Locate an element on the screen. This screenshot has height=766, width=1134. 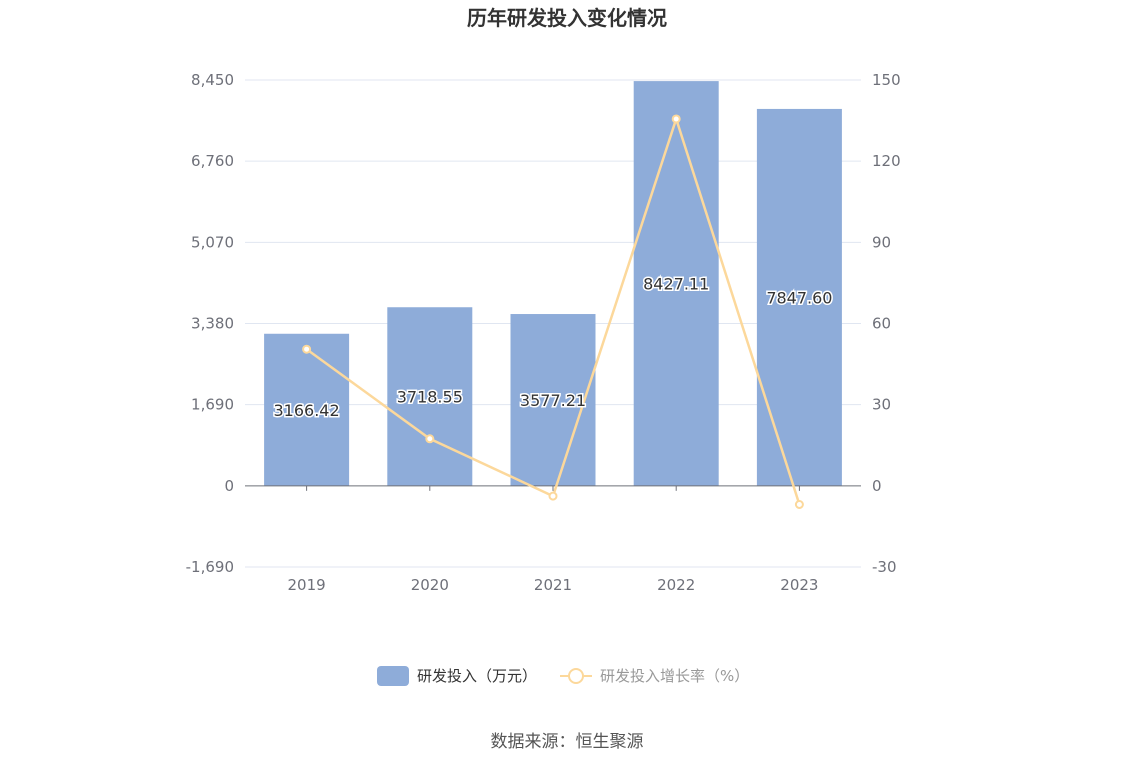
y-left-tick-label: 6,760 is located at coordinates (212, 161).